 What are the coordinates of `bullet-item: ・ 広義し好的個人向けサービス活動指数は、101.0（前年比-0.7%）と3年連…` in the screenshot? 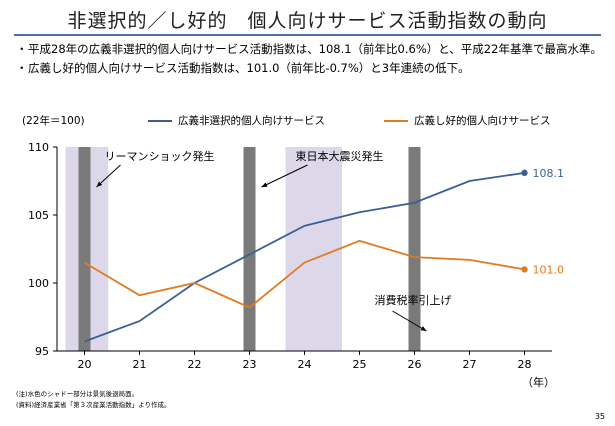 It's located at (311, 68).